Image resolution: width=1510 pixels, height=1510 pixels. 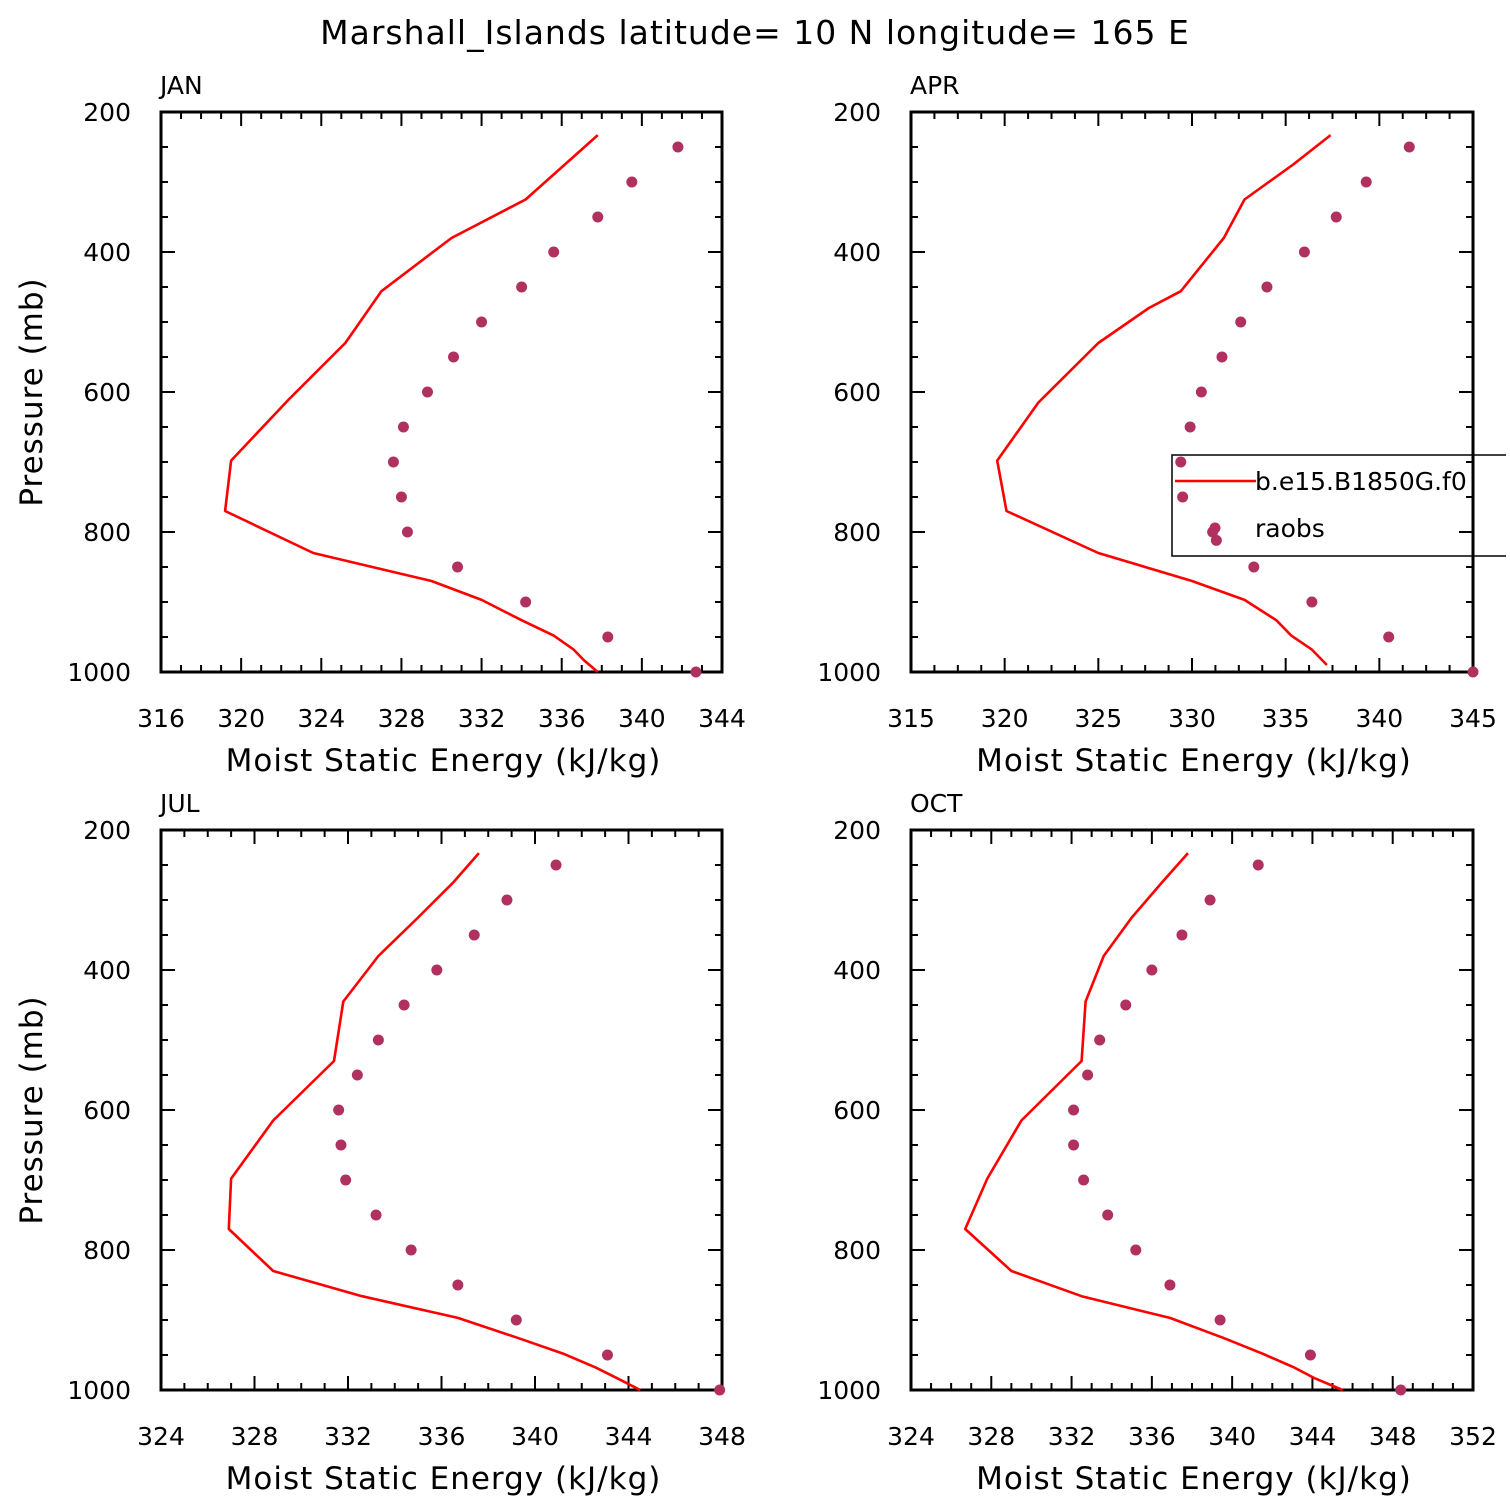 What do you see at coordinates (1473, 1436) in the screenshot?
I see `x-tick-label: 352` at bounding box center [1473, 1436].